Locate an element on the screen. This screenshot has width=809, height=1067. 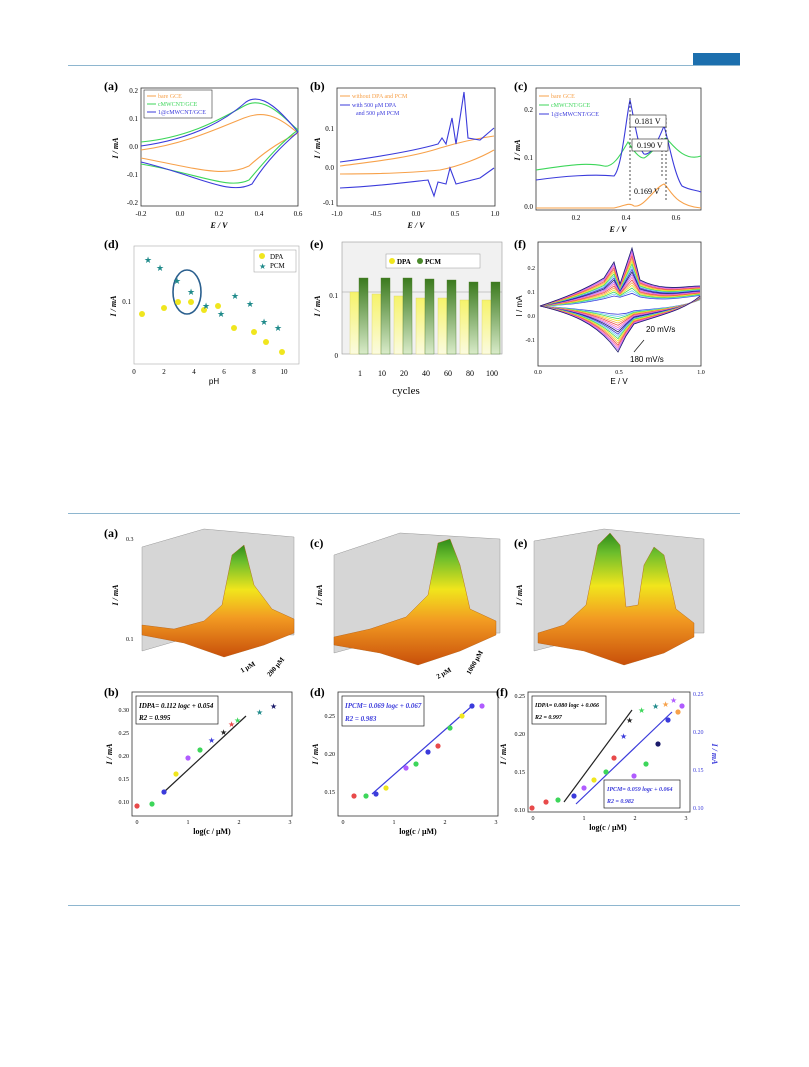
y2-tick: 0.25 is located at coordinates (698, 695).